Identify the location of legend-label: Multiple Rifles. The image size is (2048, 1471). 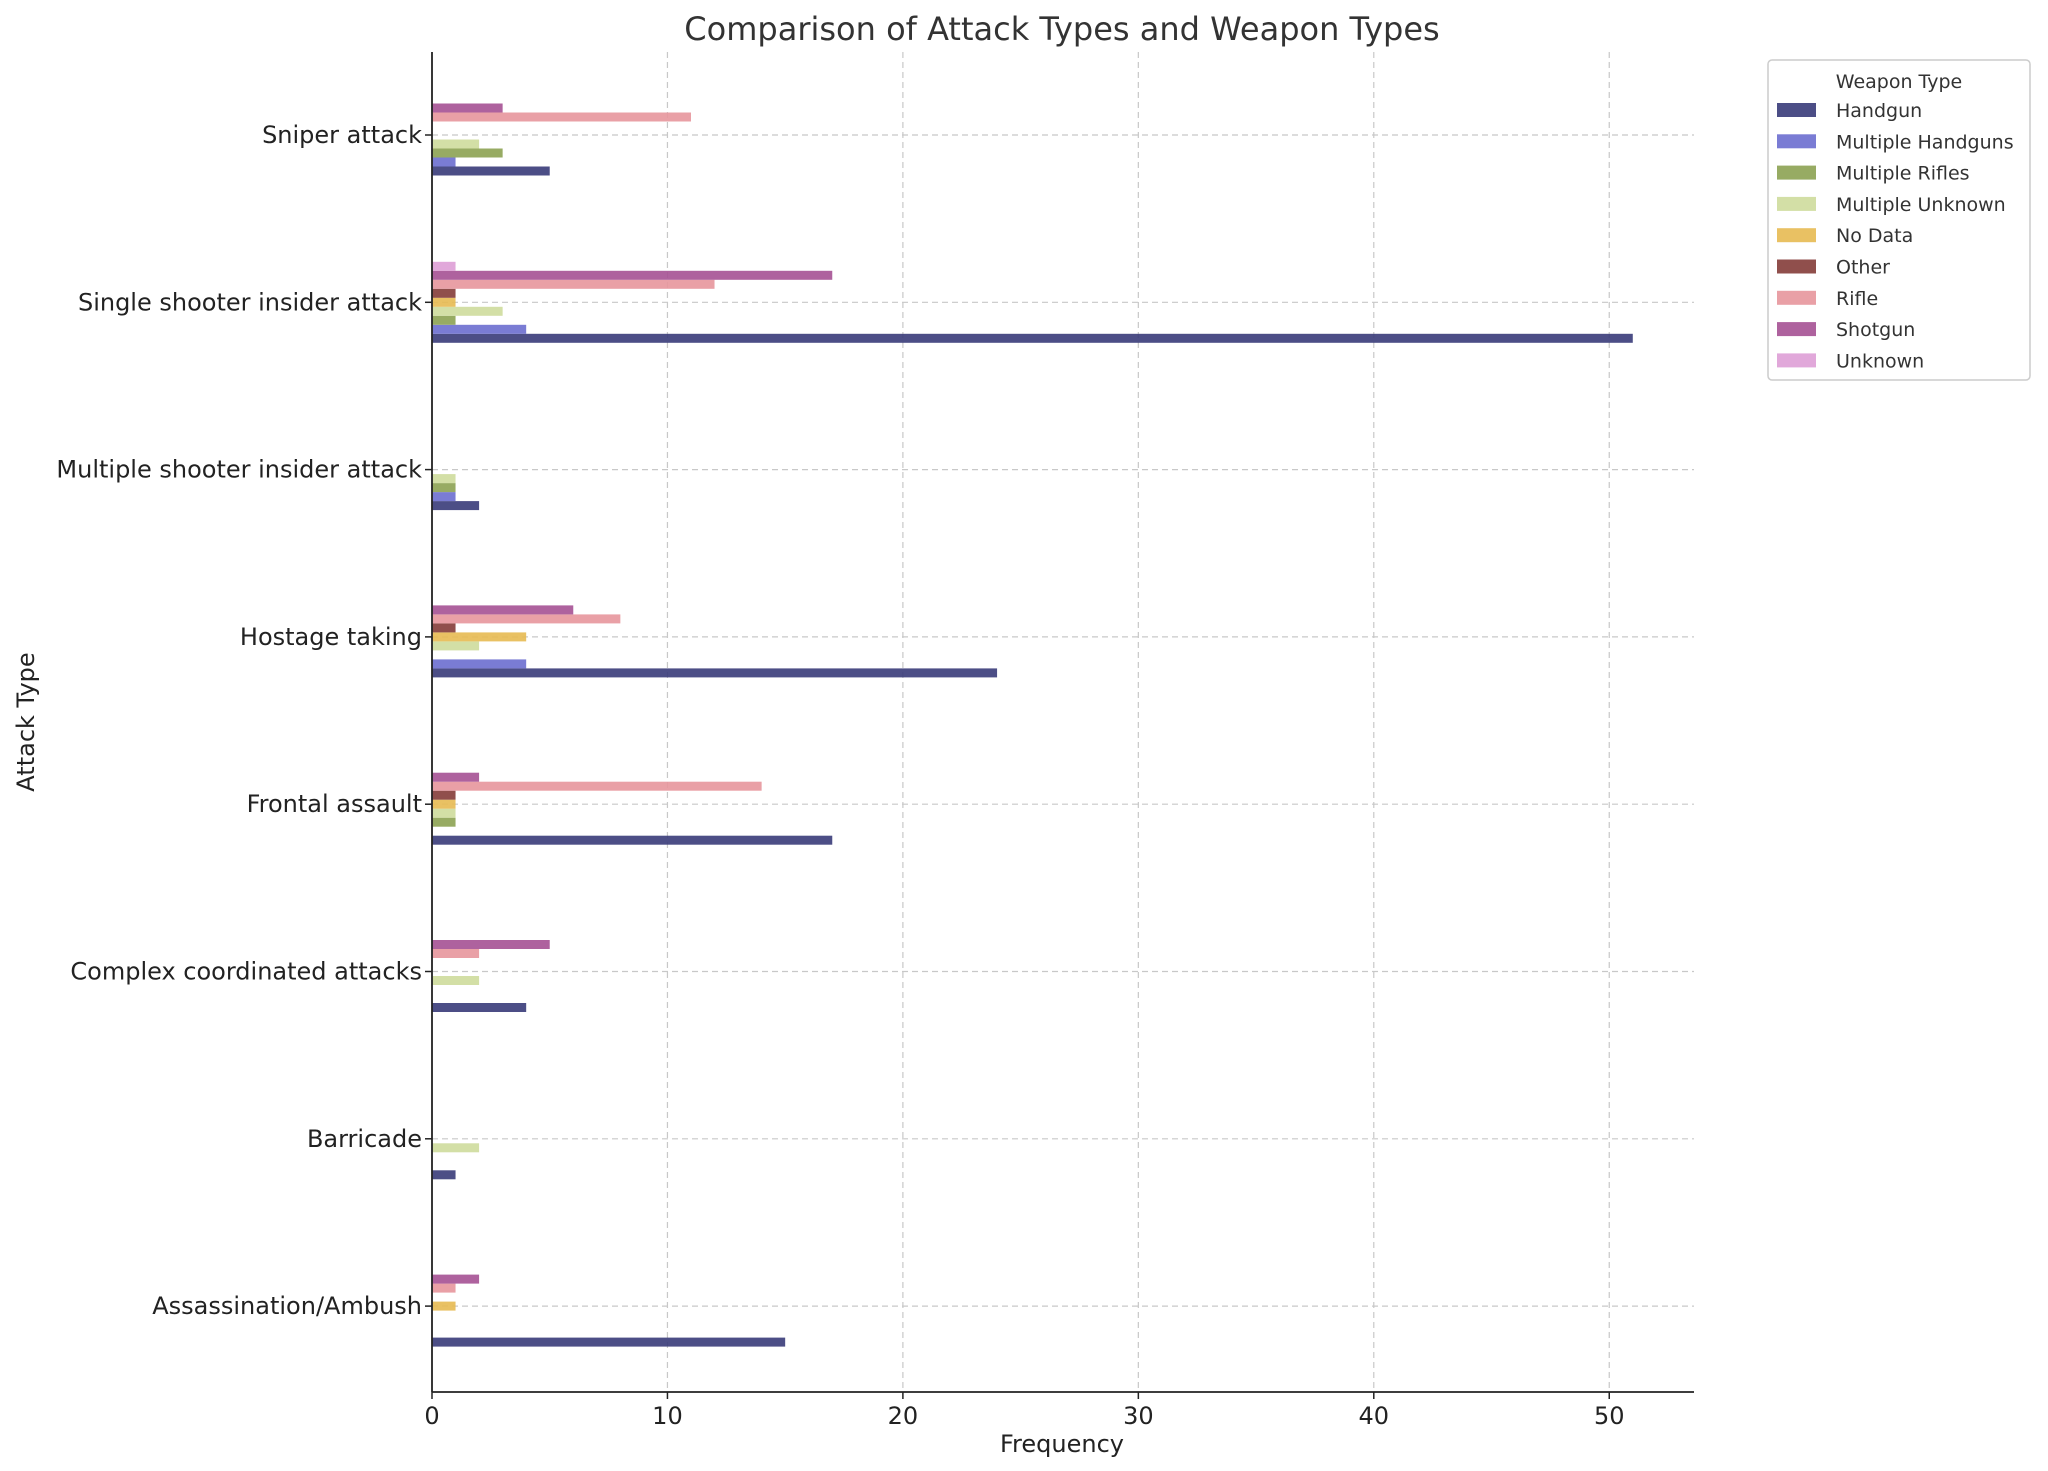
(1903, 174).